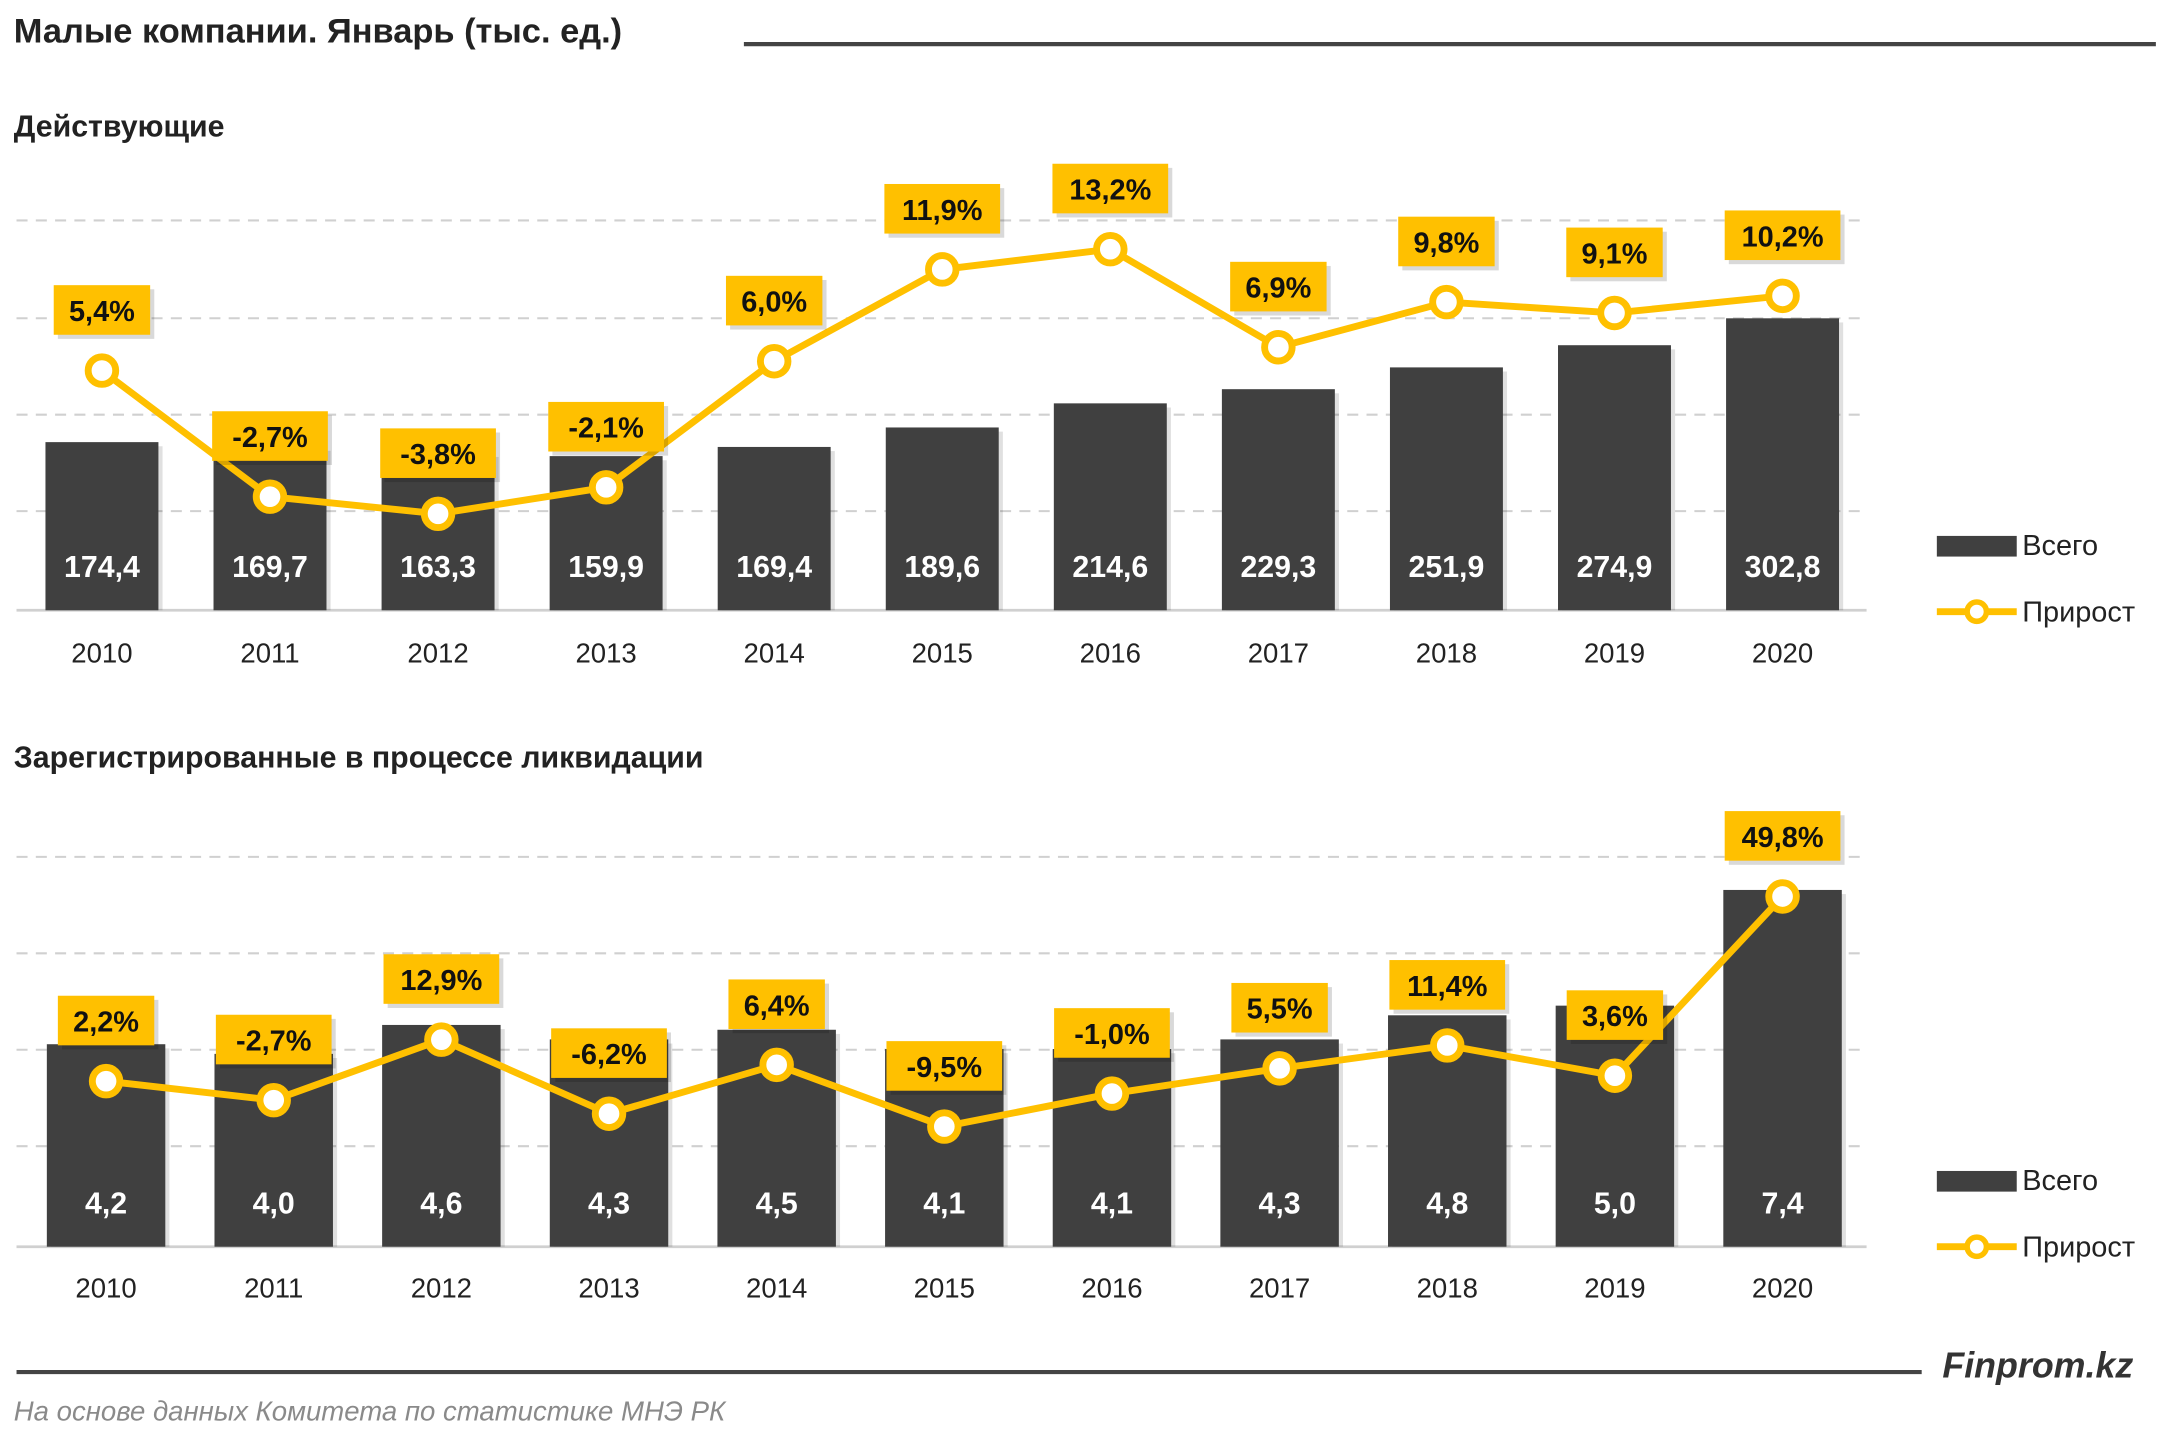  Describe the element at coordinates (1112, 1204) in the screenshot. I see `bar-value-label: 4,1` at that location.